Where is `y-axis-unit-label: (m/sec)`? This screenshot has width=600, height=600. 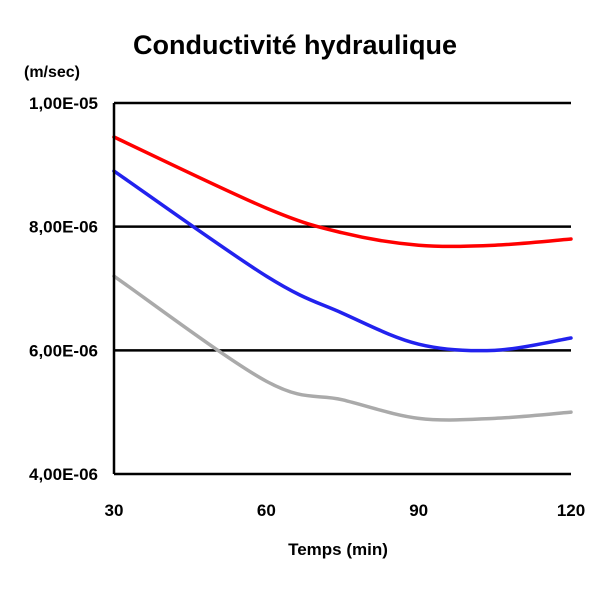
y-axis-unit-label: (m/sec) is located at coordinates (52, 72).